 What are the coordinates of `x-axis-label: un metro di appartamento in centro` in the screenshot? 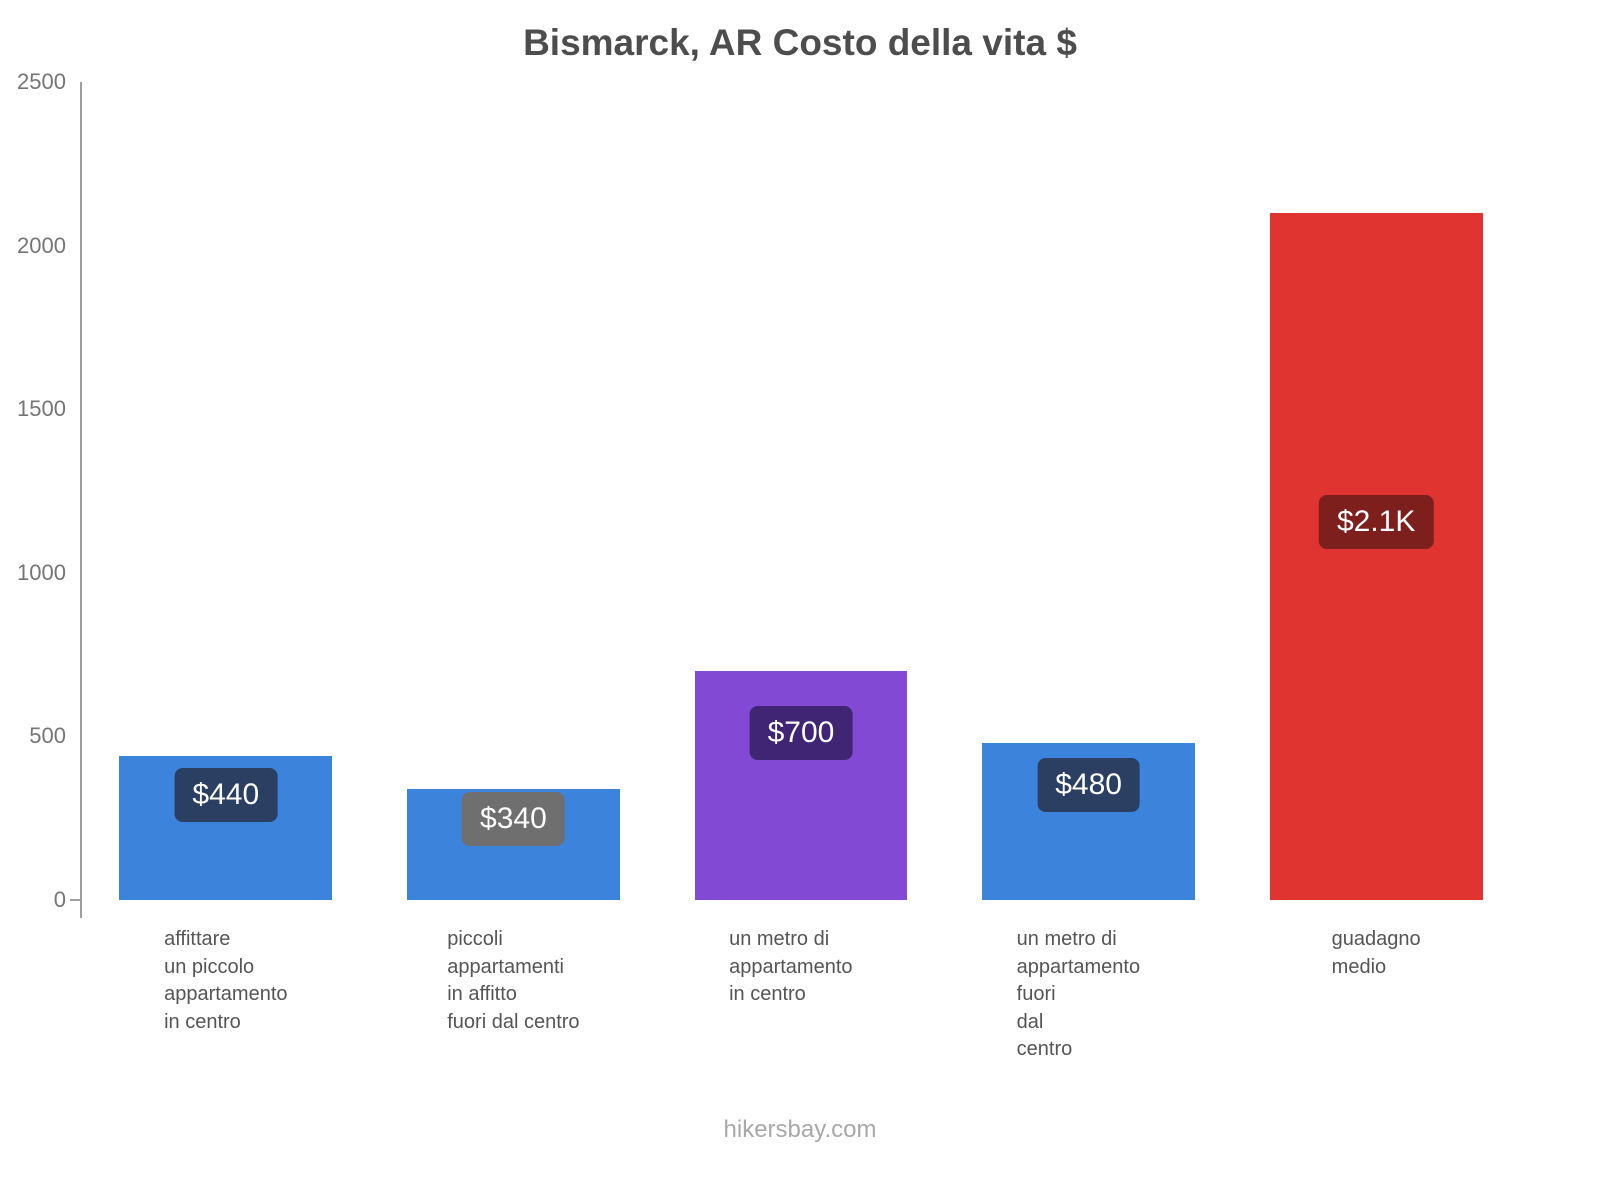 It's located at (791, 967).